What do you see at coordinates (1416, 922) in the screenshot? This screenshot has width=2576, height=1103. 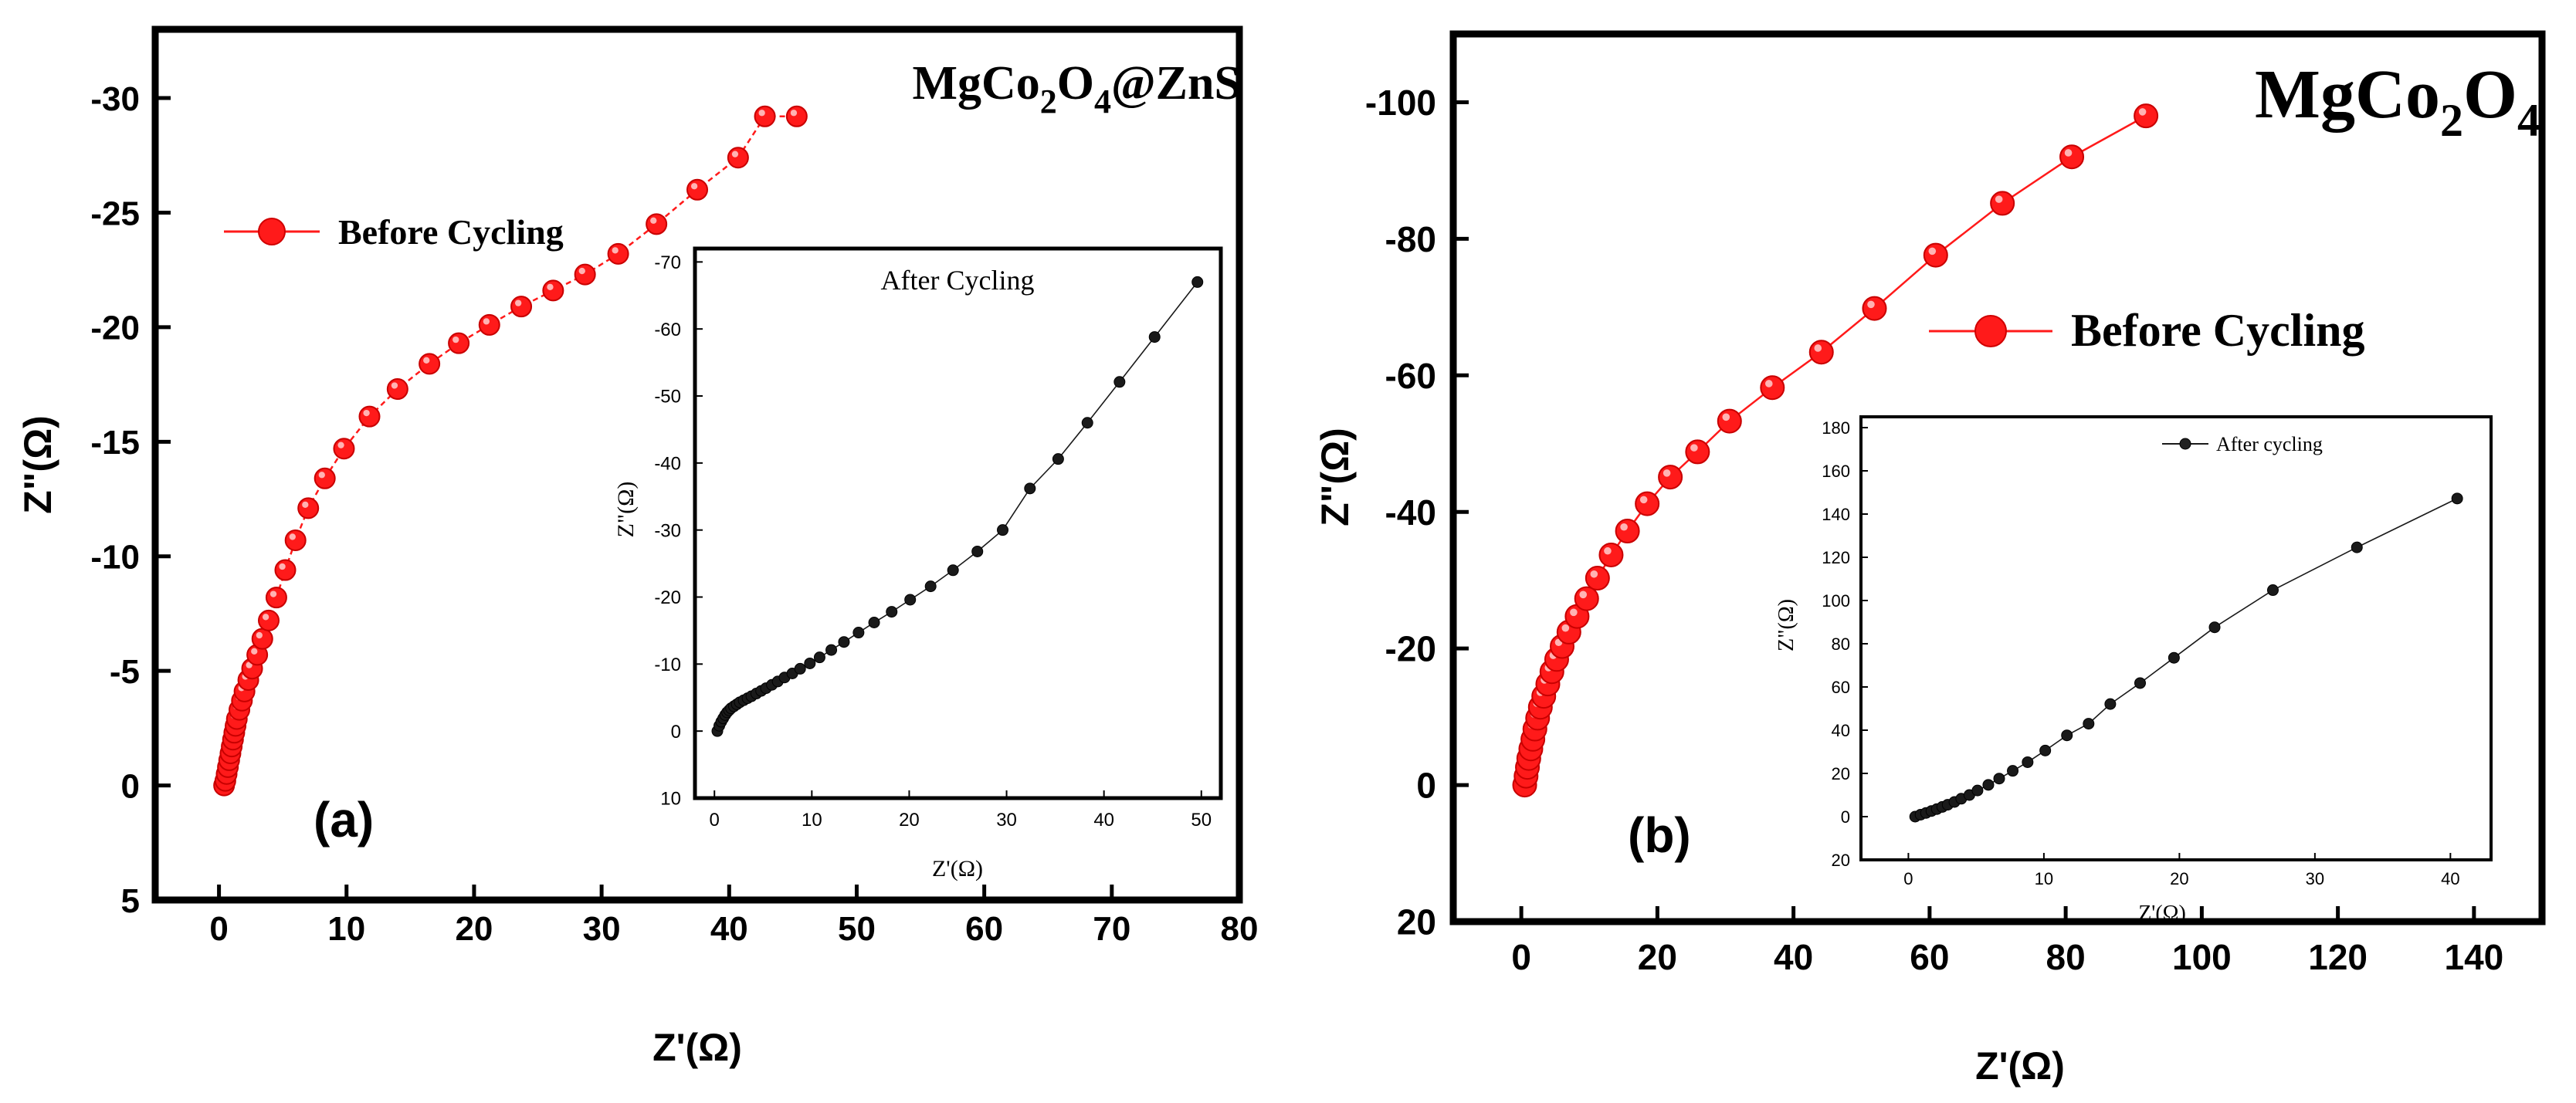 I see `panel-b-y-tick-label: 20` at bounding box center [1416, 922].